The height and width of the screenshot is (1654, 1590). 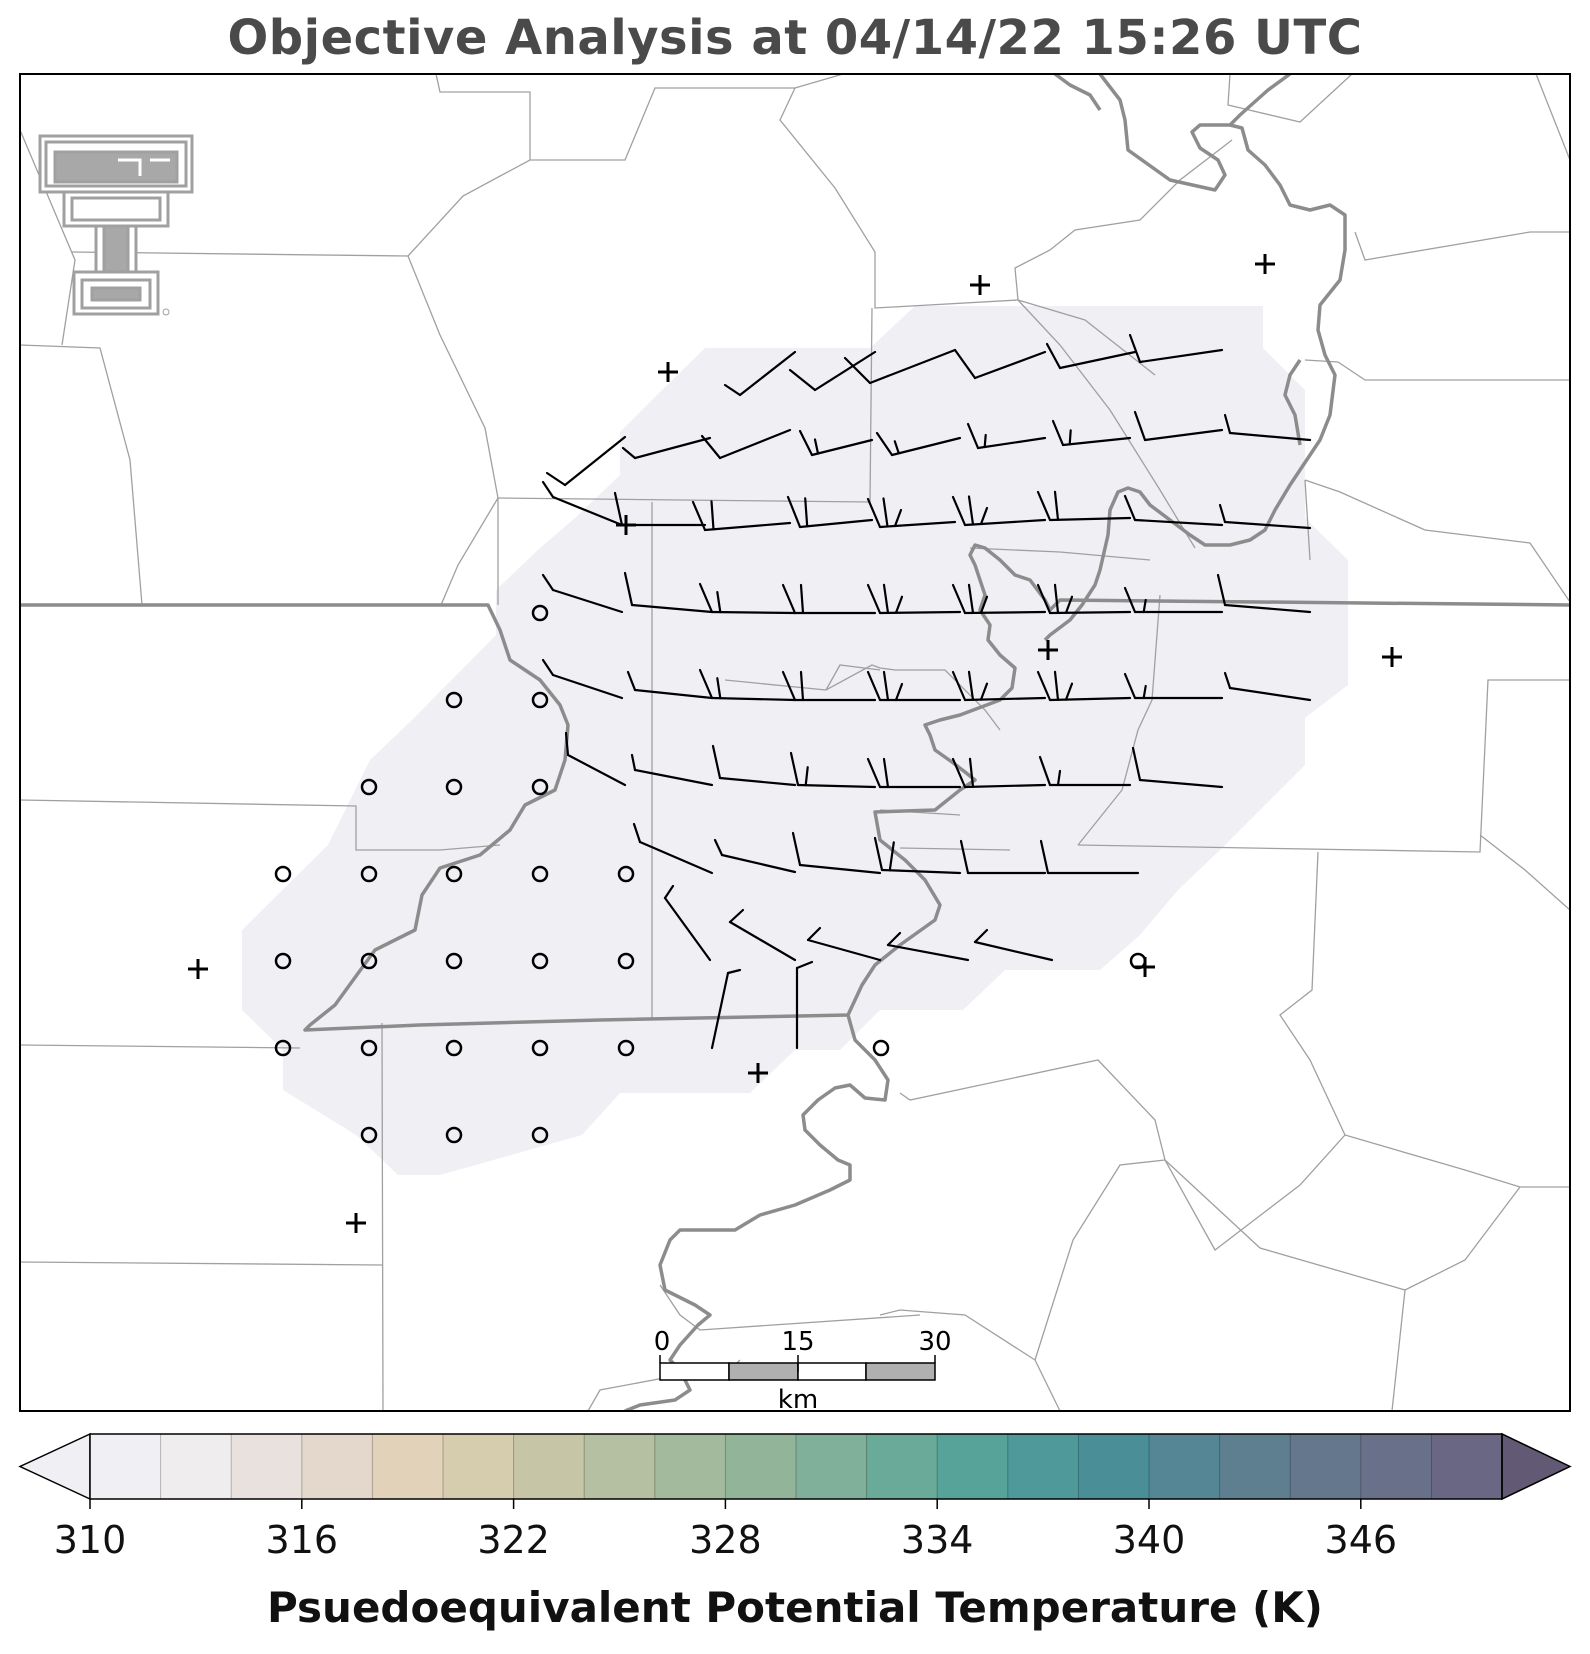 I want to click on scale-label-0: 0, so click(x=662, y=1342).